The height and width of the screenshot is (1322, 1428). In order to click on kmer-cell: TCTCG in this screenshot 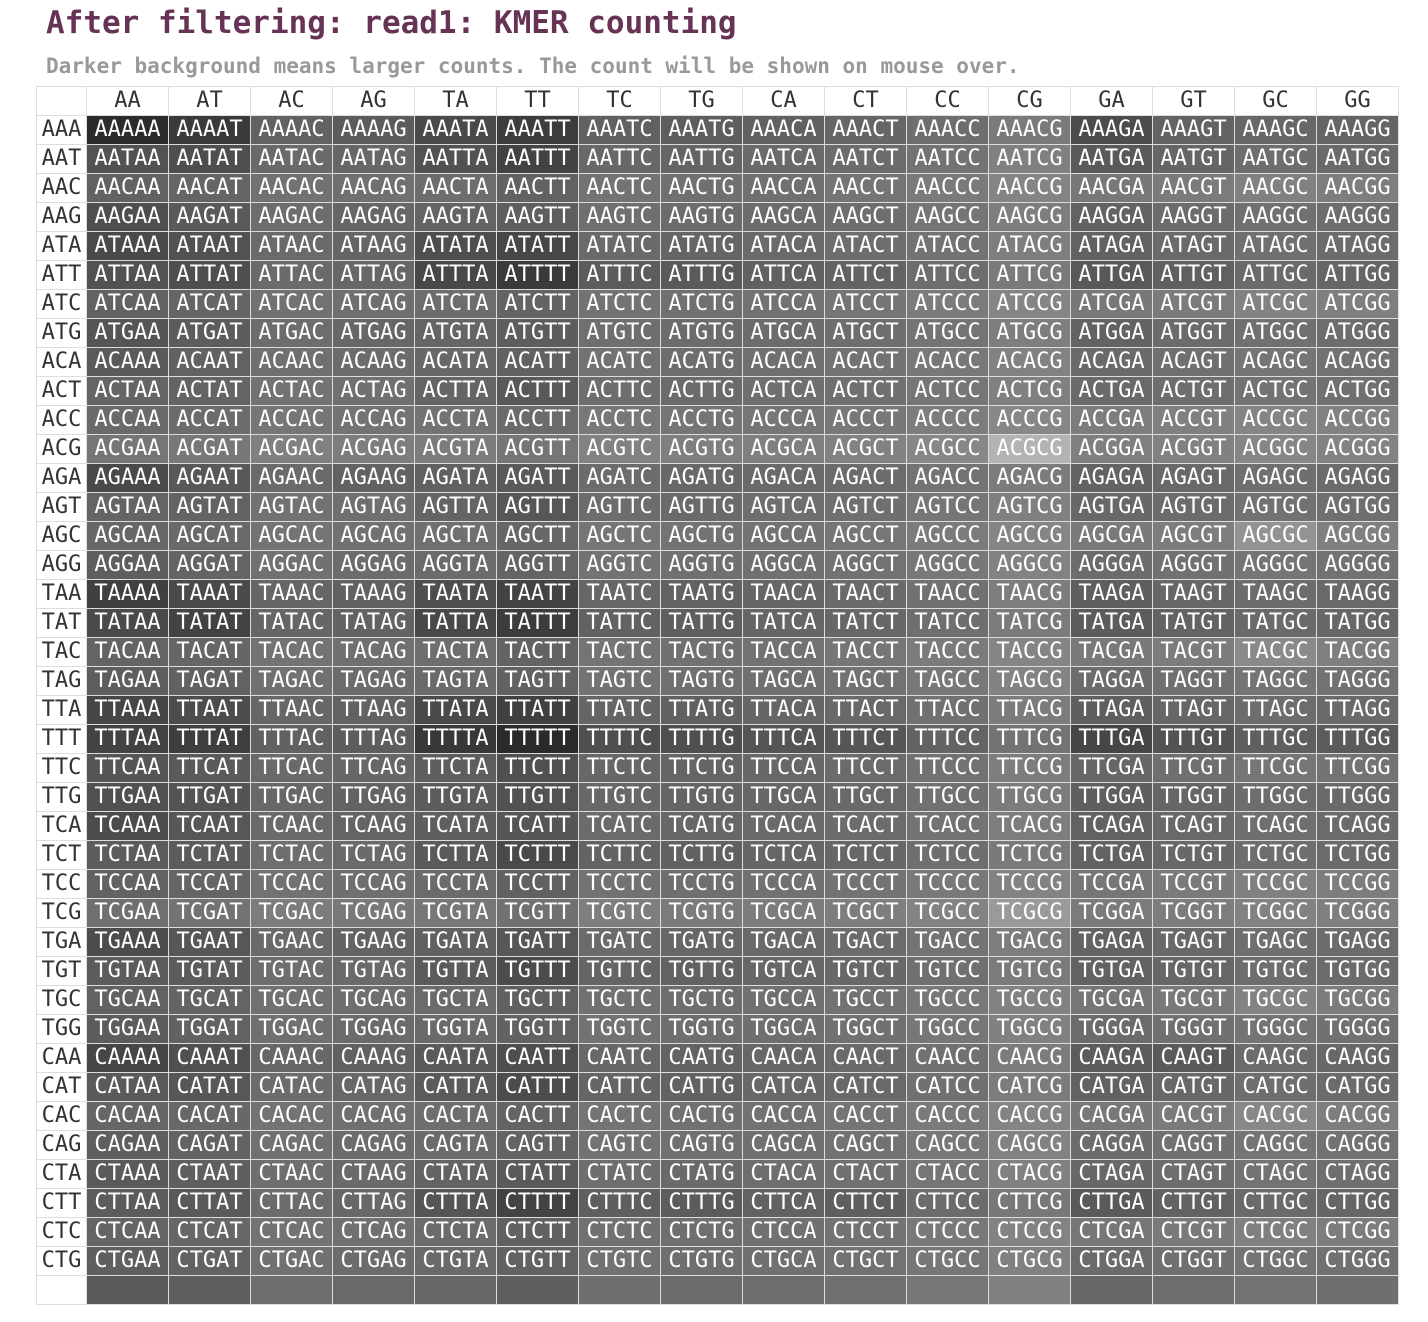, I will do `click(1029, 855)`.